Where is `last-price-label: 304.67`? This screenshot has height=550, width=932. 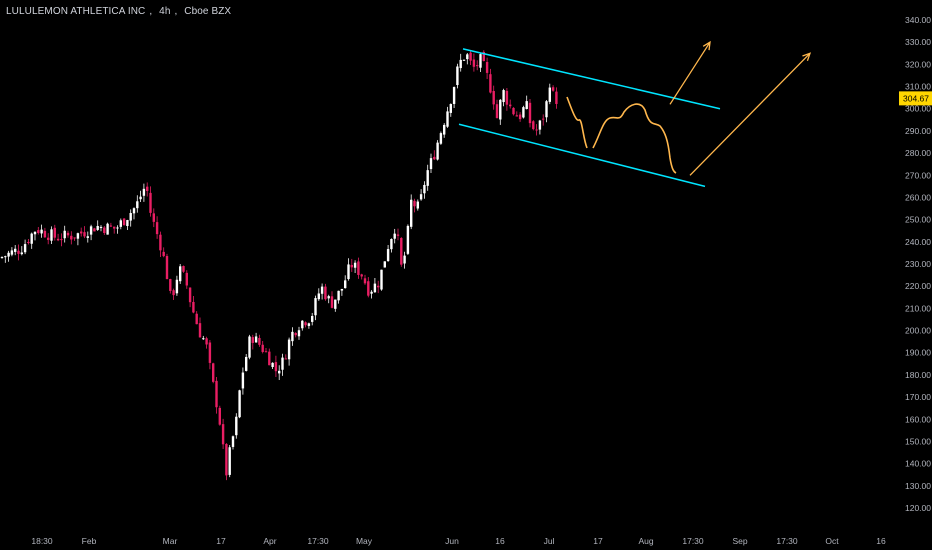 last-price-label: 304.67 is located at coordinates (916, 98).